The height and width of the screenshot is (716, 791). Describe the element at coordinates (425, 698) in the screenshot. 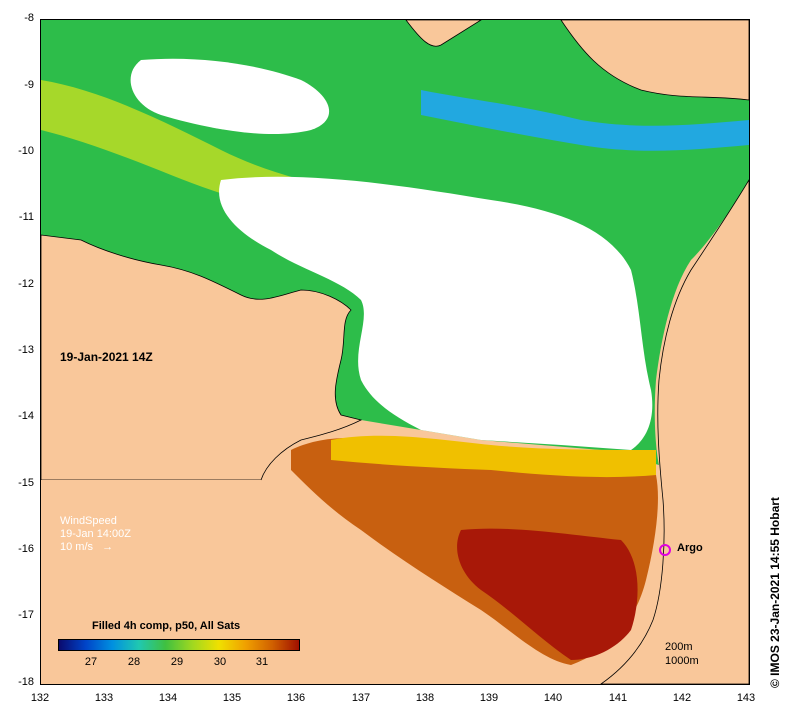

I see `x-tick-label: 138` at that location.